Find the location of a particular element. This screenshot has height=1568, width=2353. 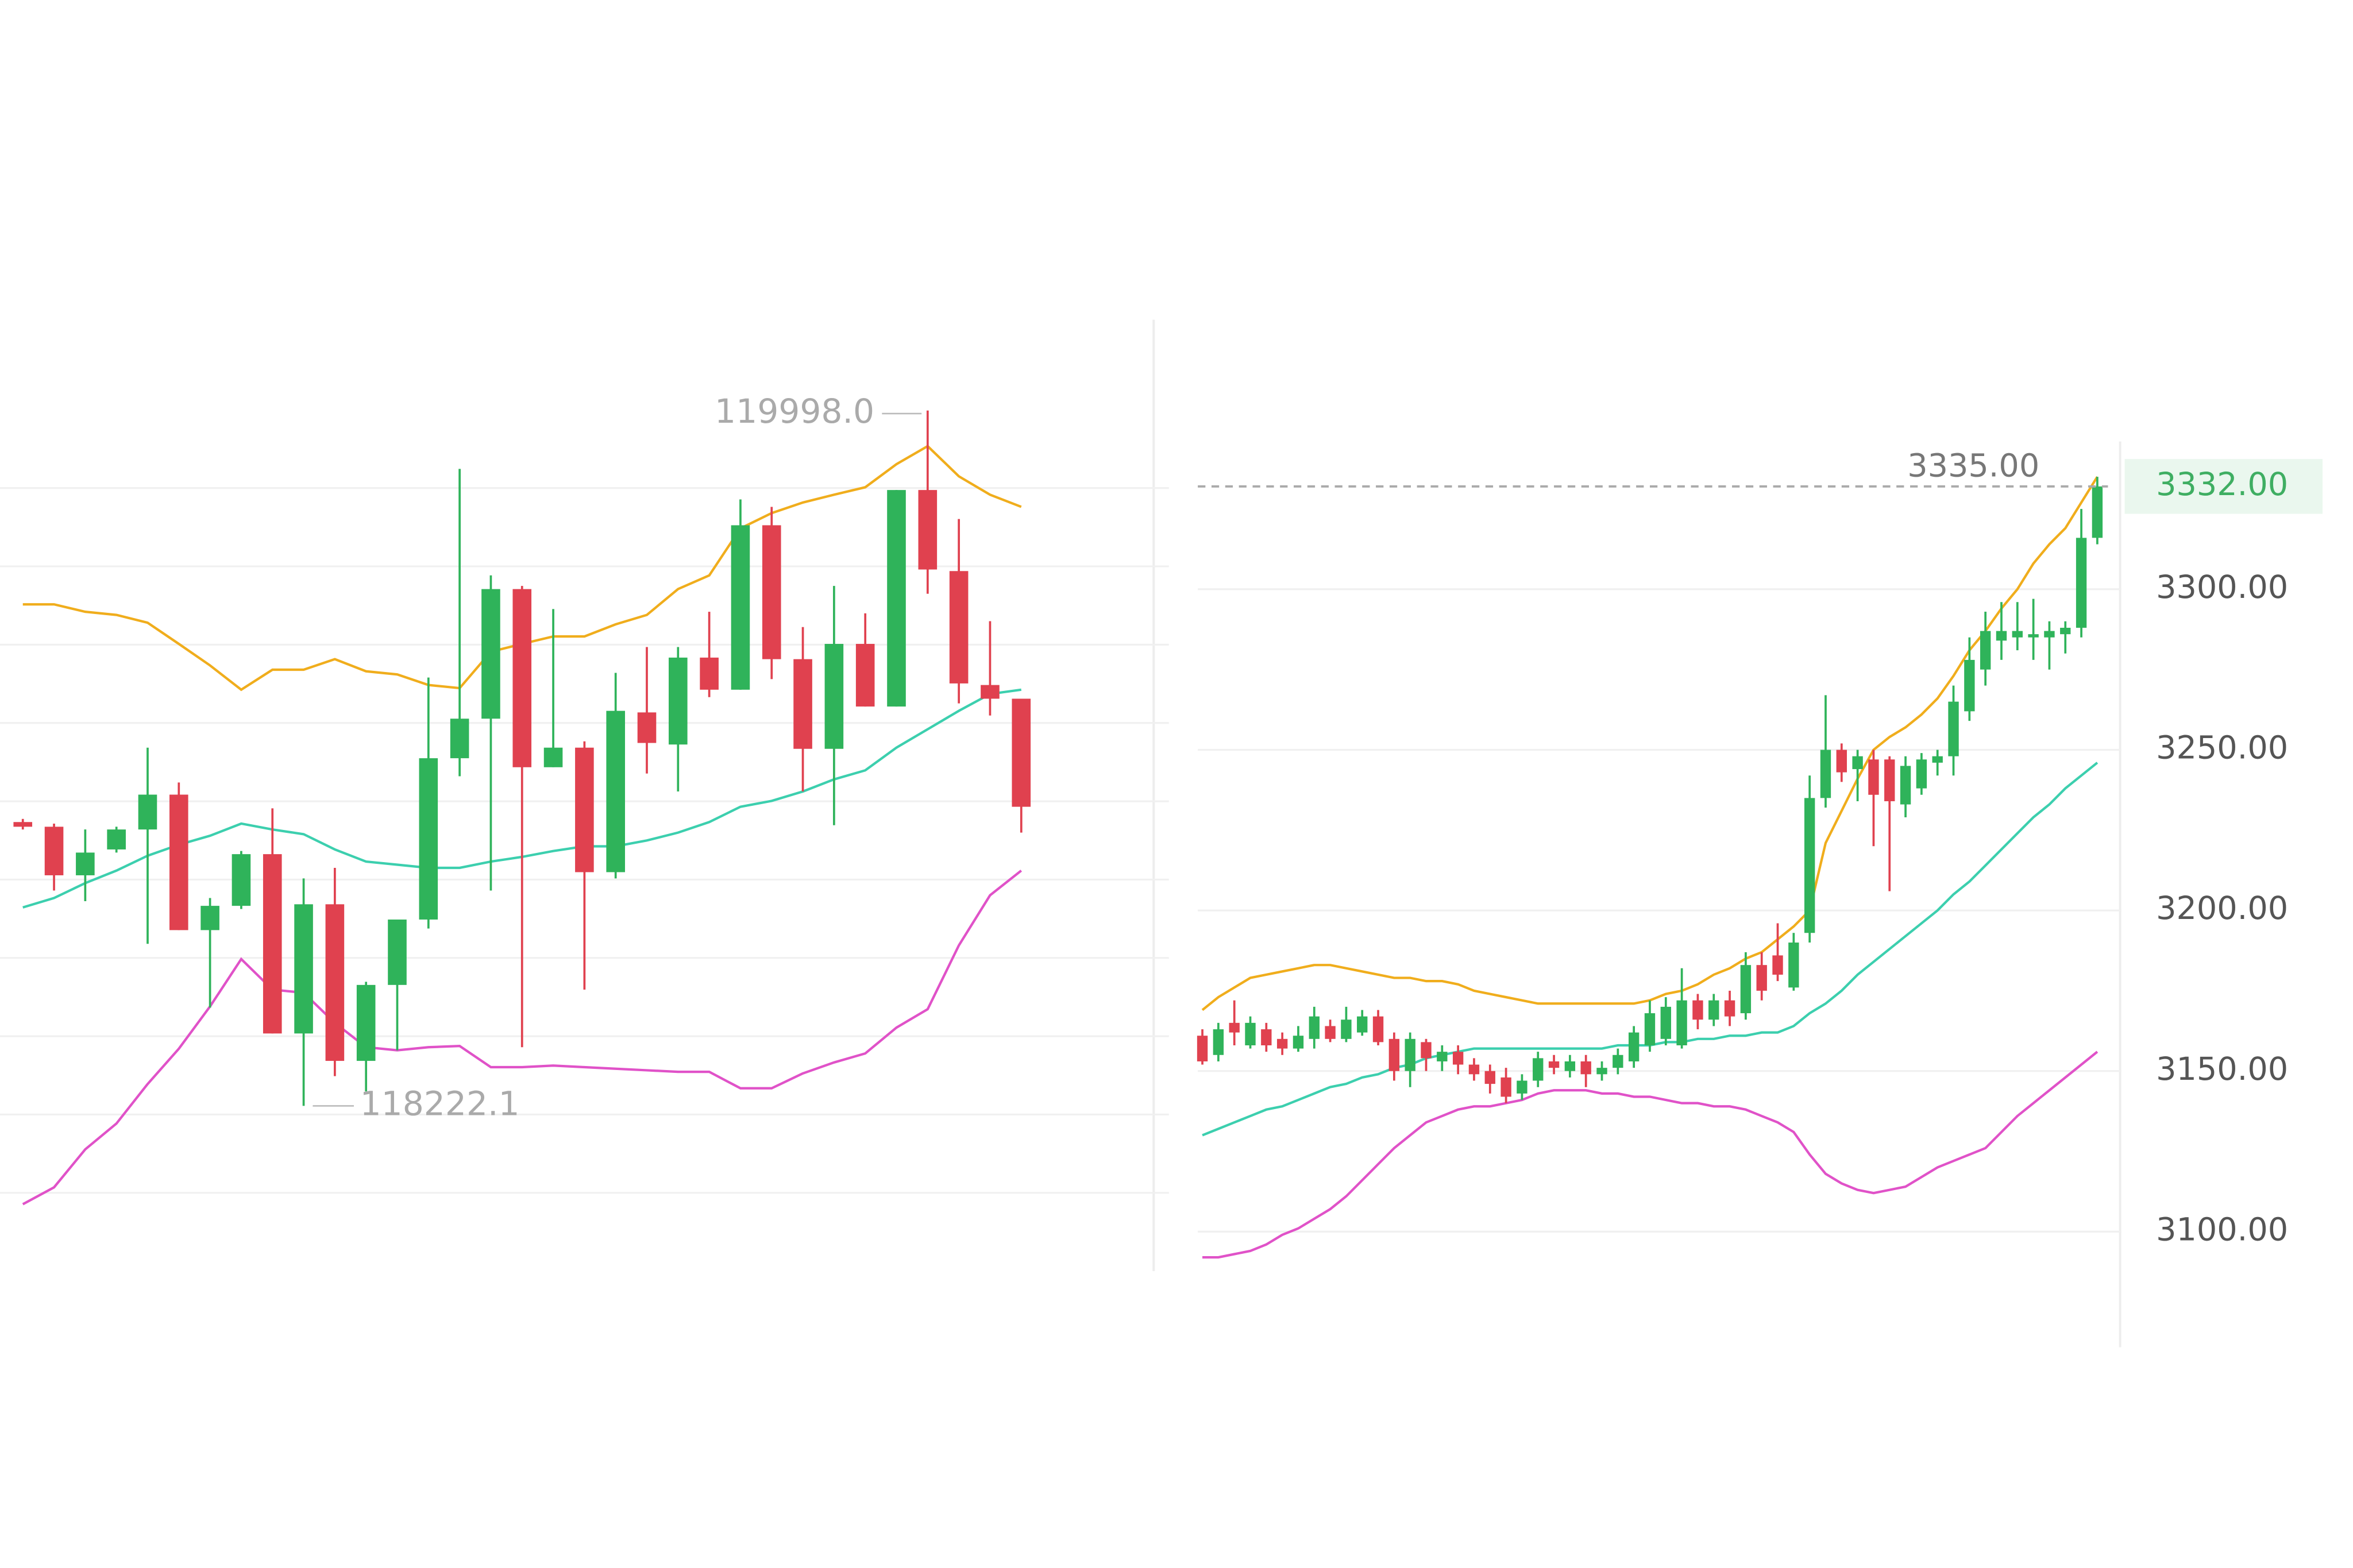

y-tick-label: 3100.00 is located at coordinates (2222, 1229).